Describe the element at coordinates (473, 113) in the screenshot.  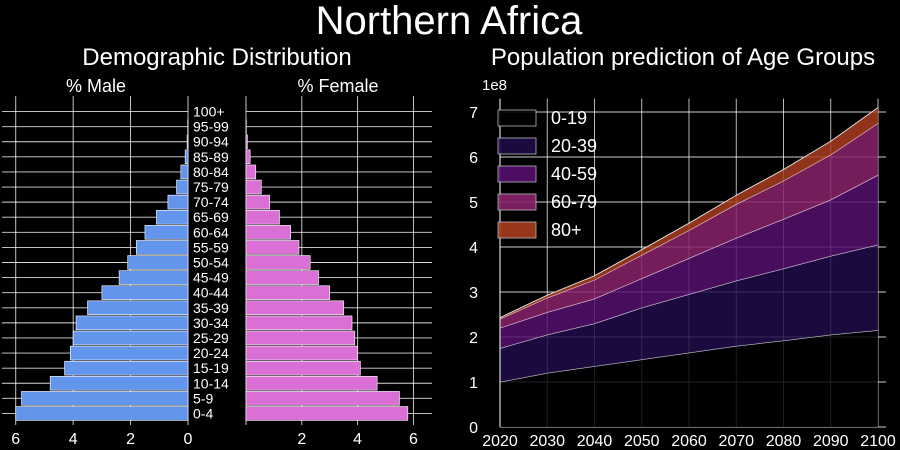
I see `area-y-tick-label: 7` at that location.